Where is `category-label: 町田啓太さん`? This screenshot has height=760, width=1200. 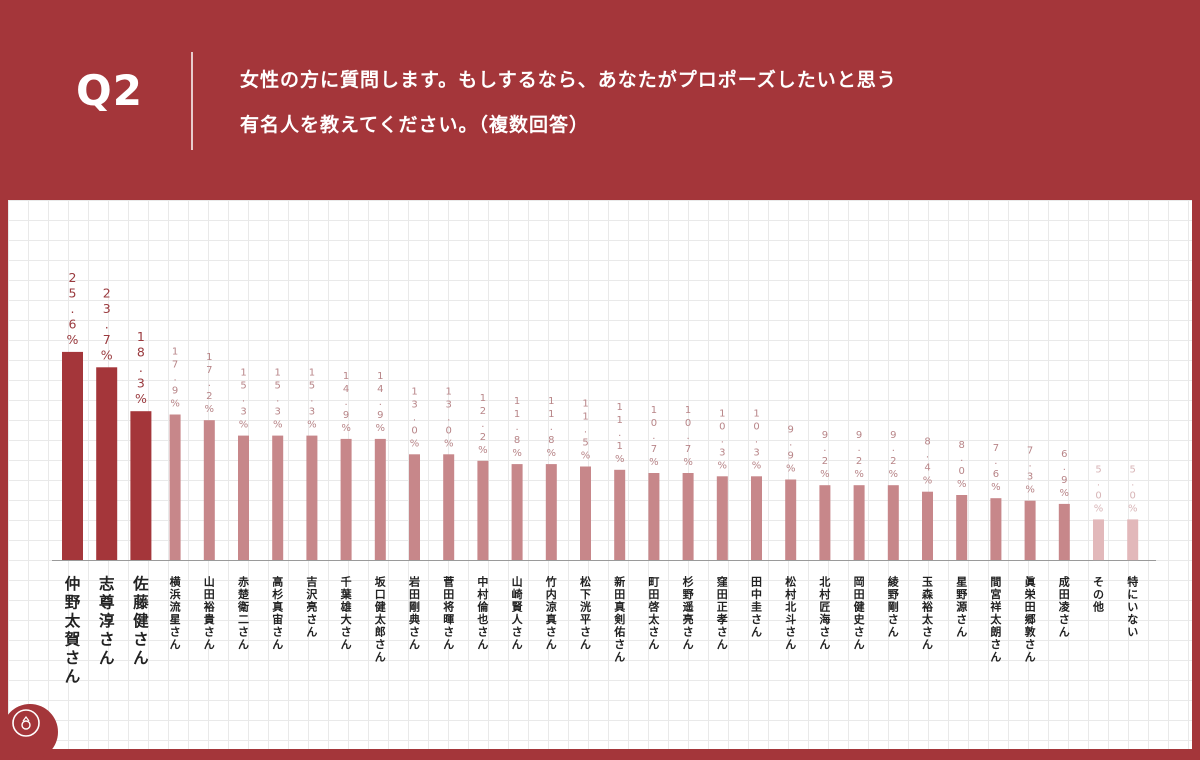 category-label: 町田啓太さん is located at coordinates (653, 613).